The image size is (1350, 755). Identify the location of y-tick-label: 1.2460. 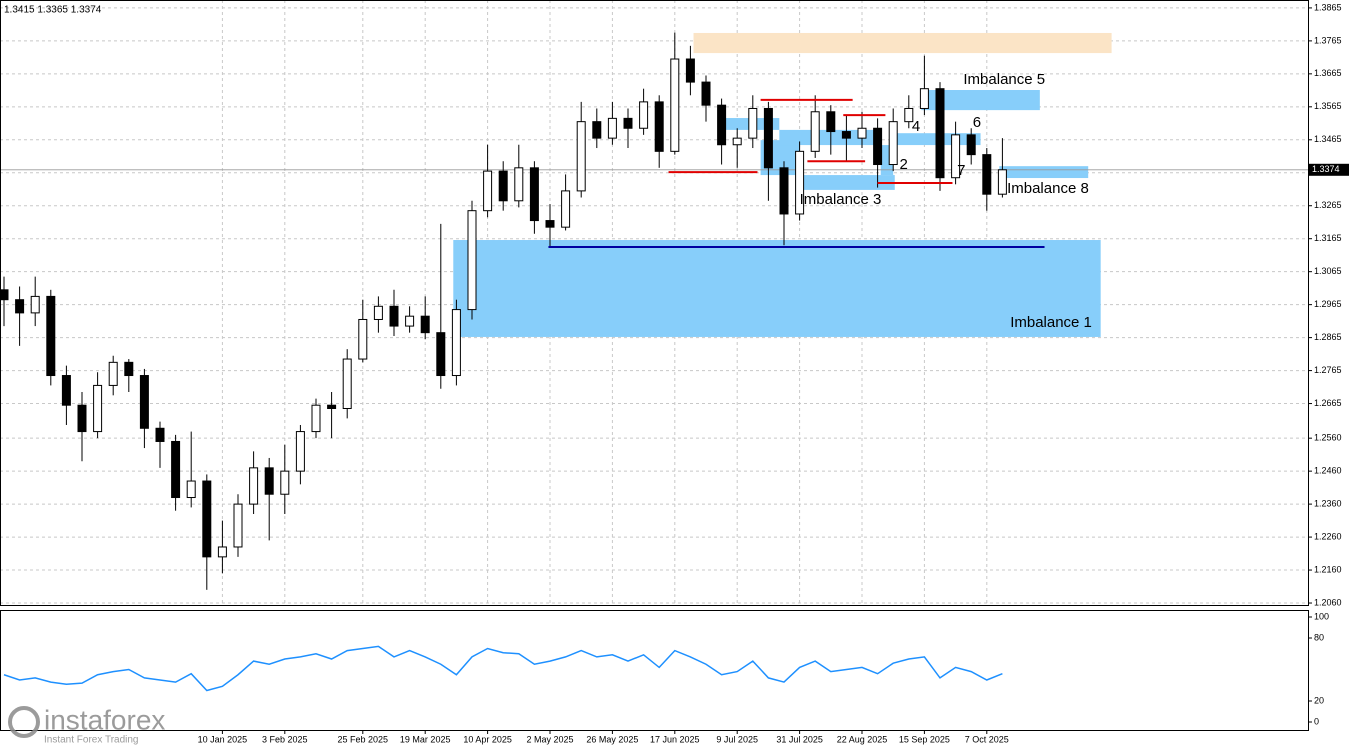
(1328, 471).